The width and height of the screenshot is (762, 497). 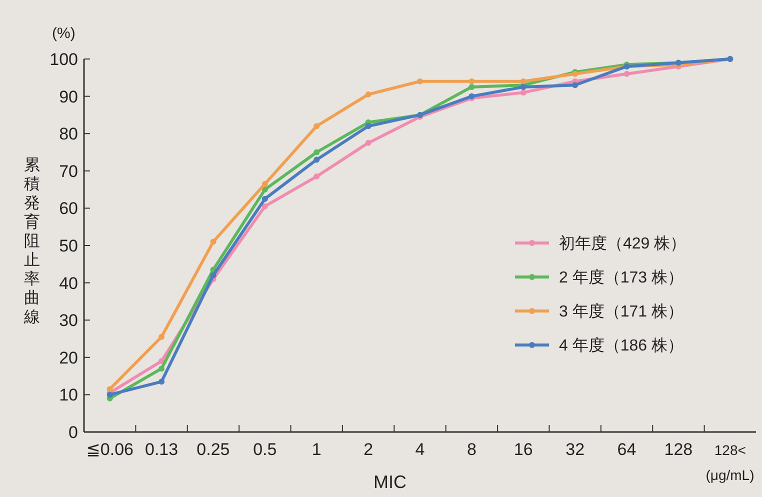 What do you see at coordinates (110, 449) in the screenshot?
I see `x-tick-label: ≦0.06` at bounding box center [110, 449].